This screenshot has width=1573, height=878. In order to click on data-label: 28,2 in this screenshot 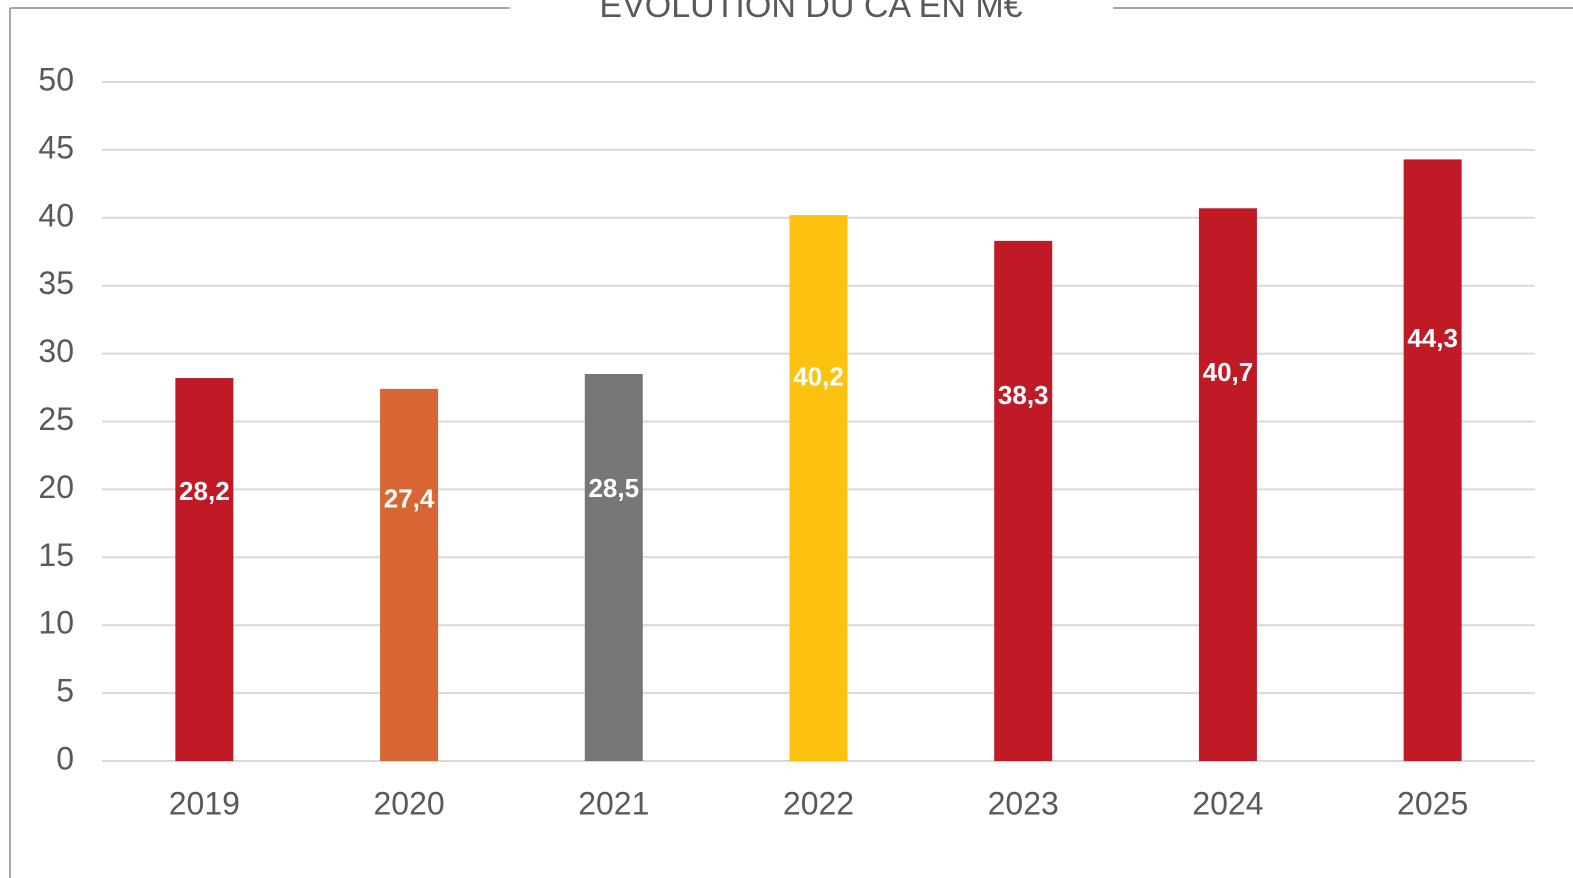, I will do `click(204, 491)`.